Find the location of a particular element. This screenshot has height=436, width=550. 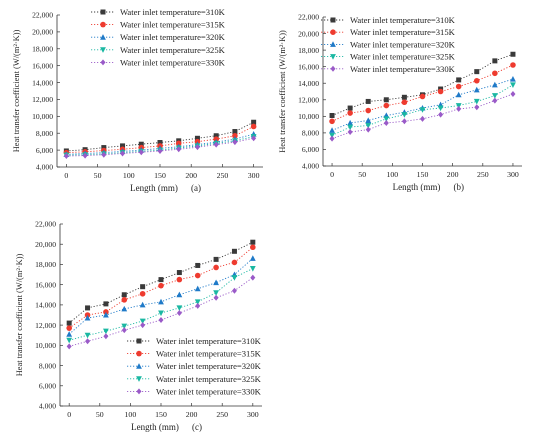

legend-entry: Water inlet temperature=325K is located at coordinates (194, 379).